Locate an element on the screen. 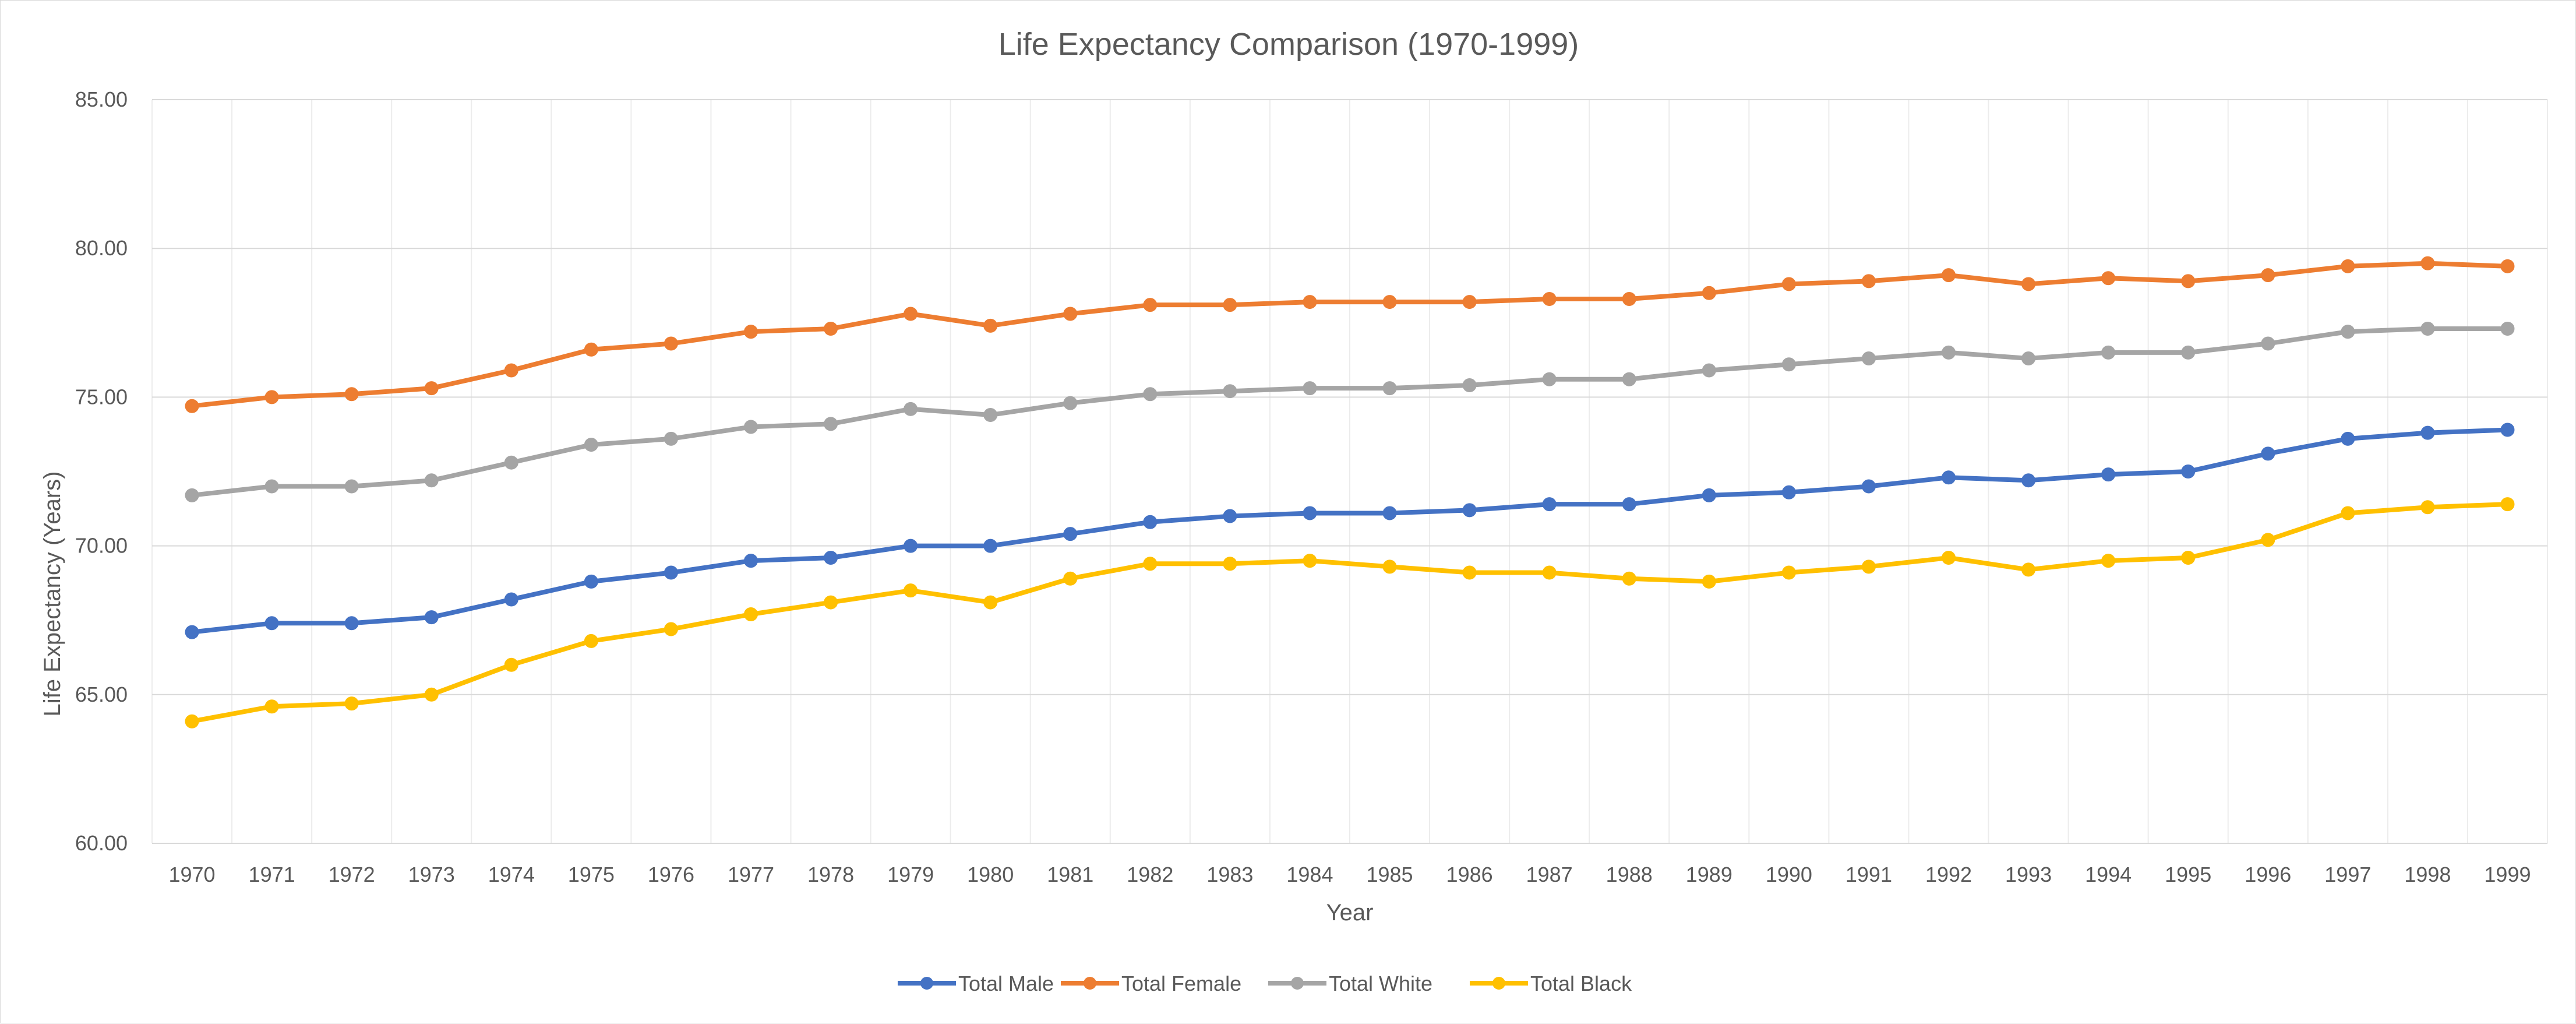 The image size is (2576, 1024). x-tick-label: 1977 is located at coordinates (751, 874).